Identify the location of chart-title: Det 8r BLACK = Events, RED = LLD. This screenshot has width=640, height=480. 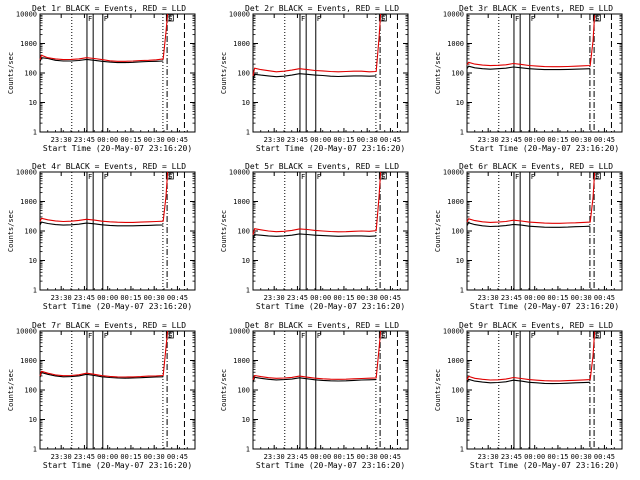
(322, 325).